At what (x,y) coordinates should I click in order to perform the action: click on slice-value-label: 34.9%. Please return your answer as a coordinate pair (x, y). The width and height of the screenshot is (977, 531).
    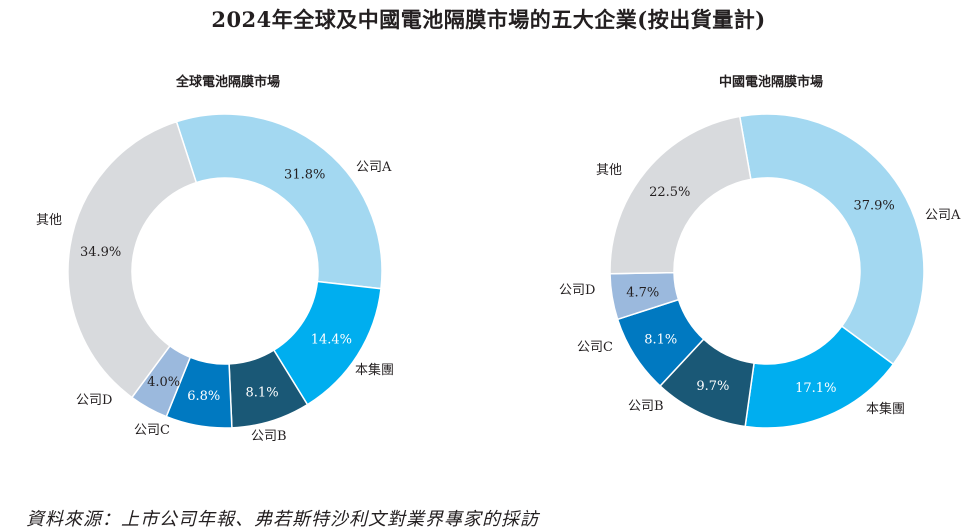
    Looking at the image, I should click on (100, 252).